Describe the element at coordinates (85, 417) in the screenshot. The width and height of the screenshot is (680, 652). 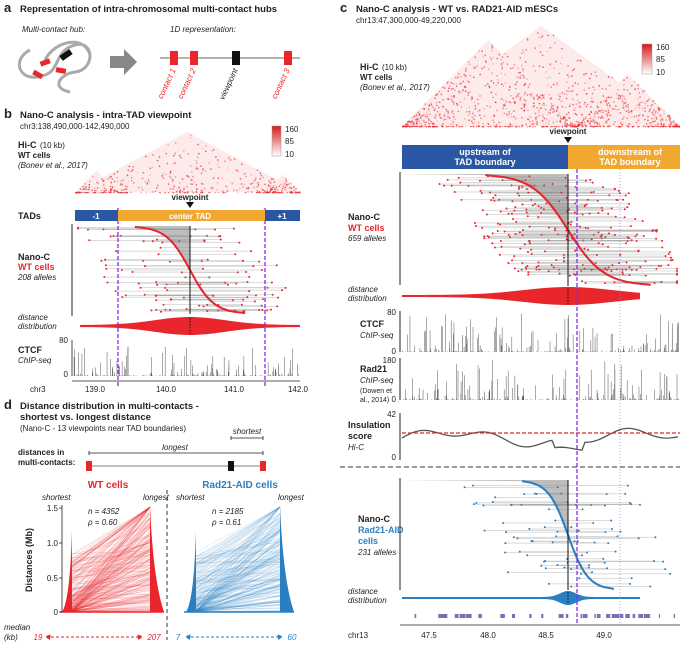
I see `panel-title: shortest vs. longest distance` at that location.